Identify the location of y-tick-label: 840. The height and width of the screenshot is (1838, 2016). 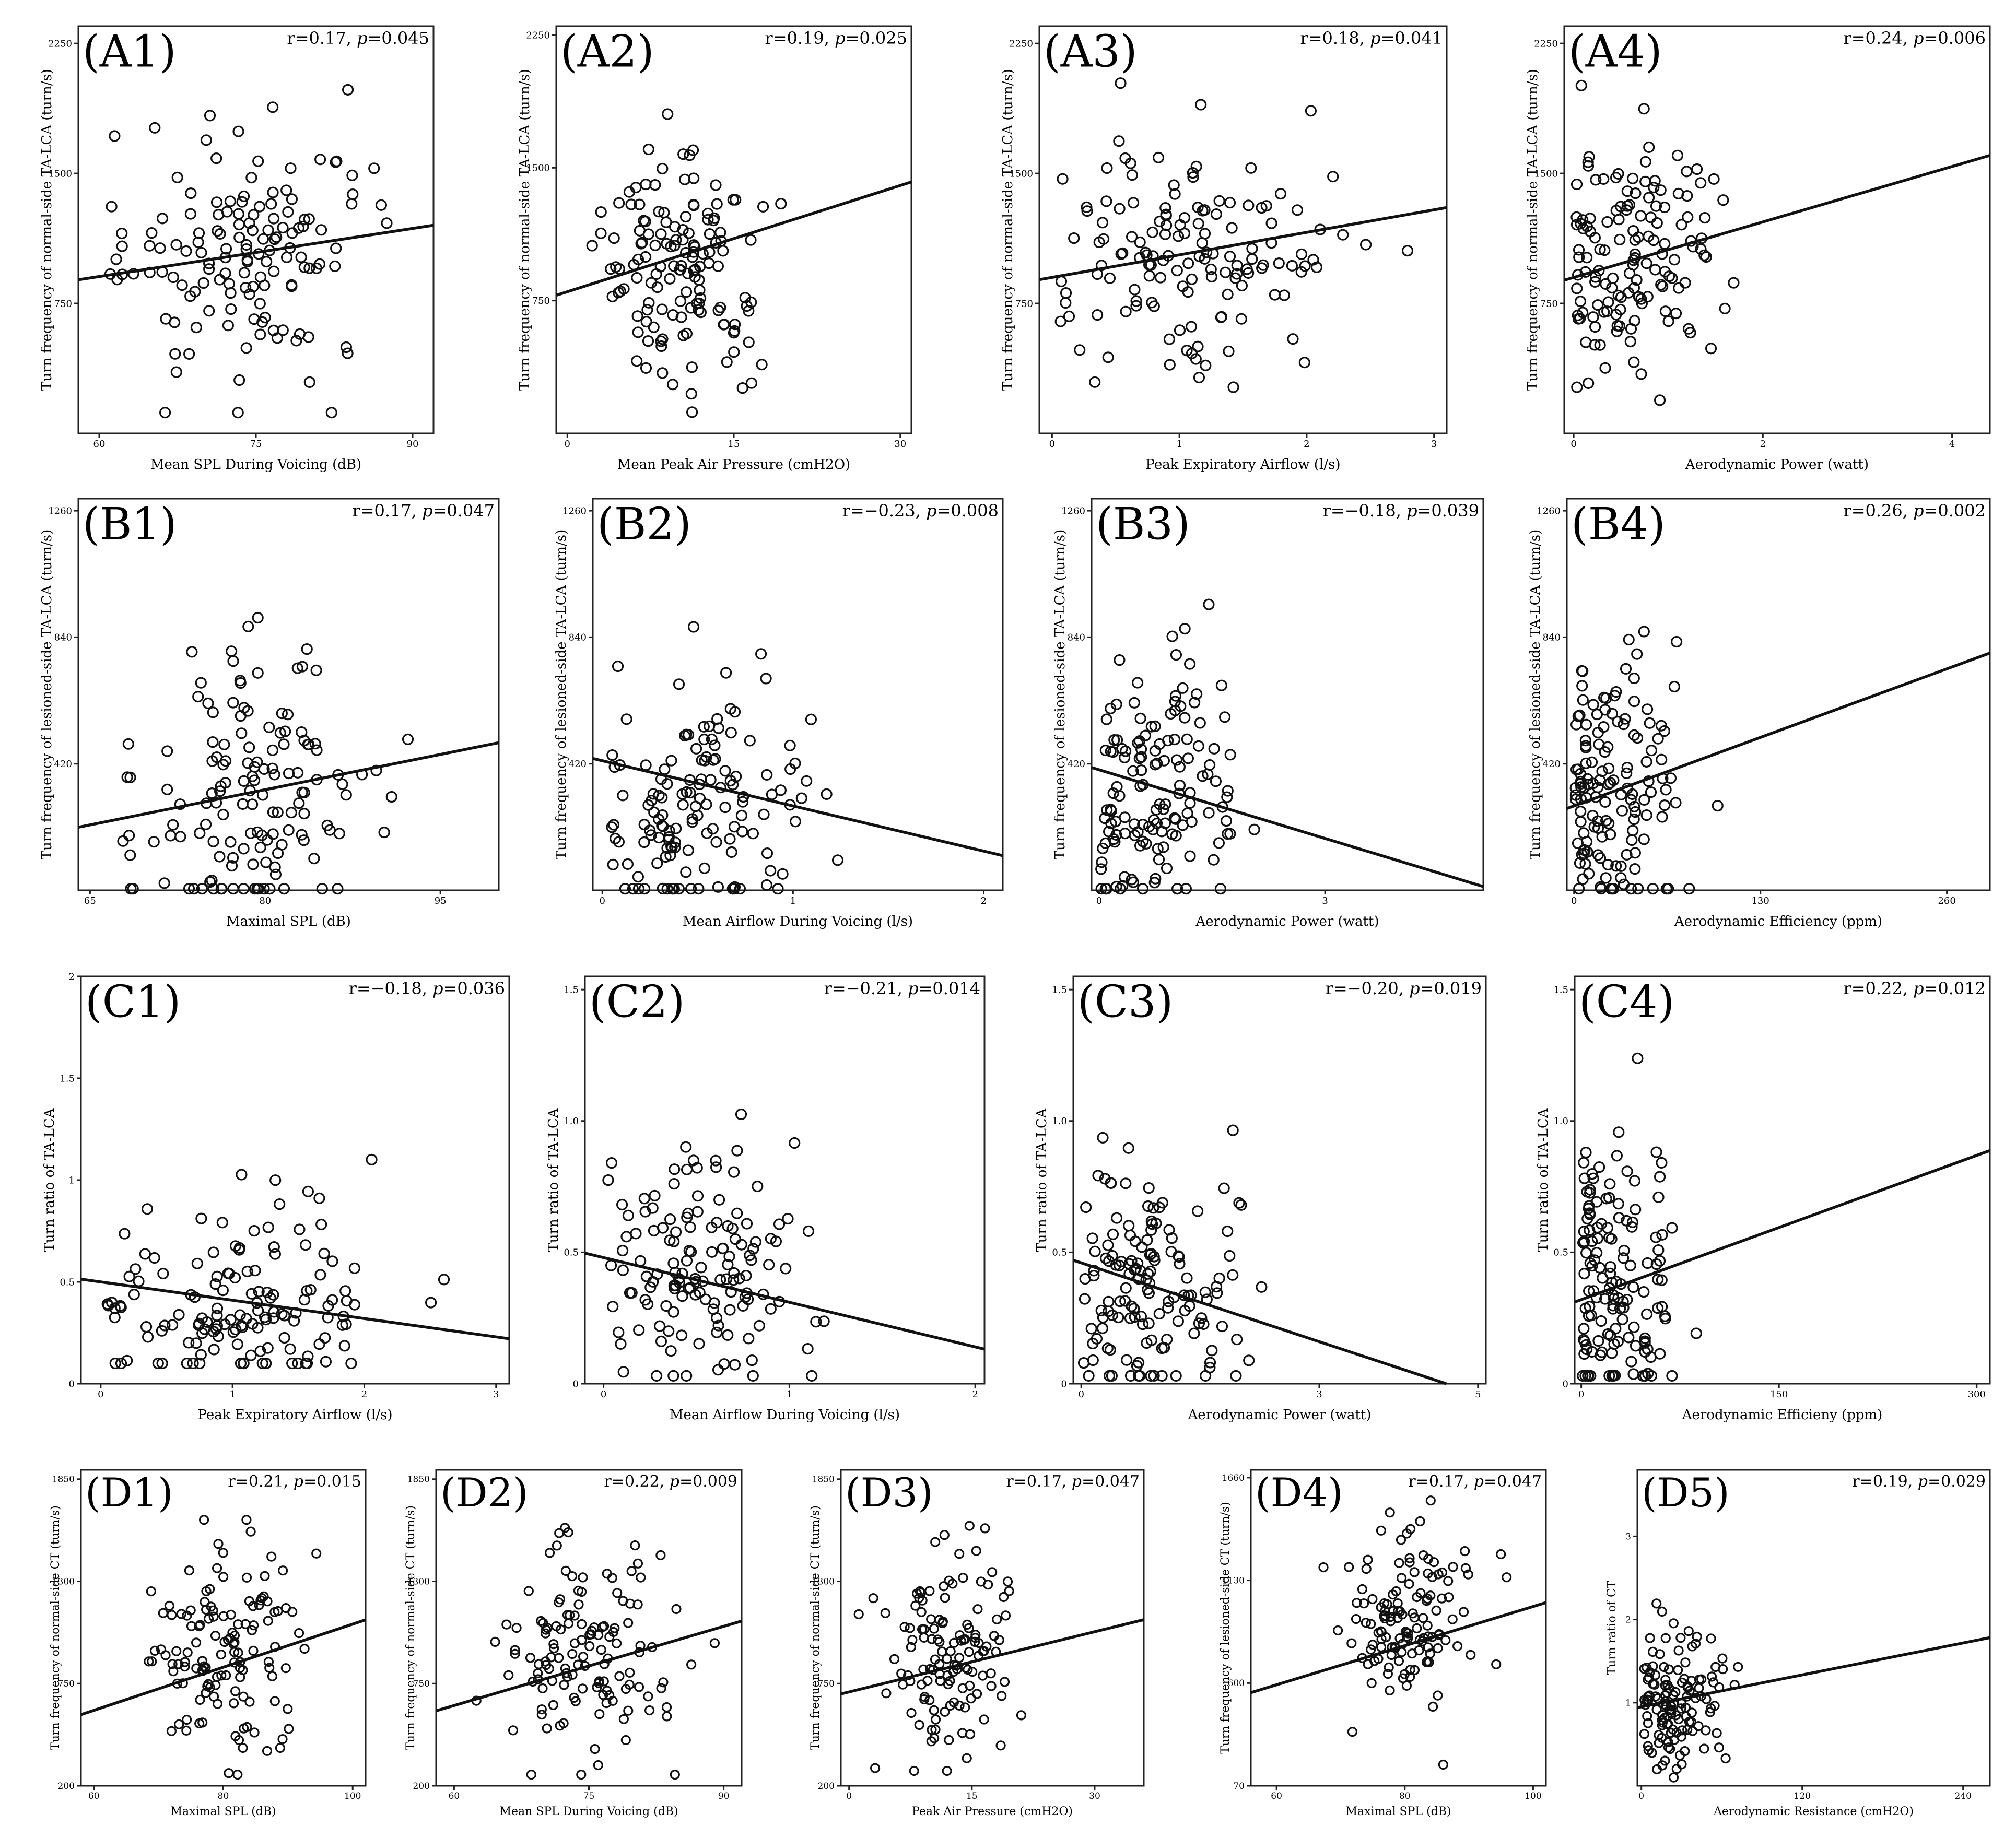
(578, 637).